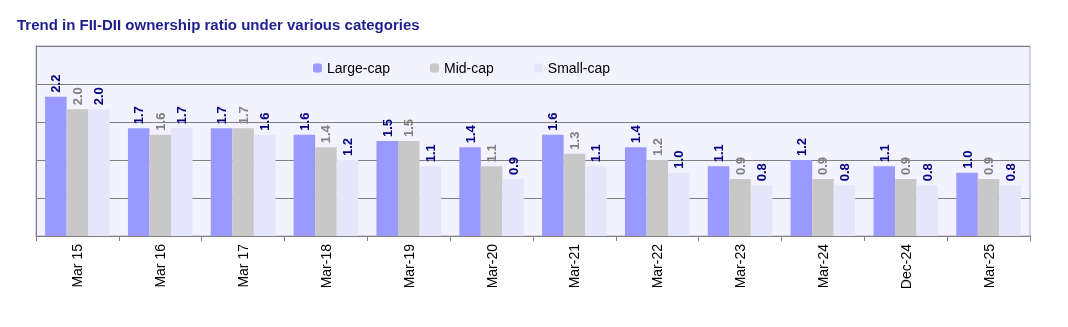 This screenshot has height=327, width=1068. Describe the element at coordinates (387, 127) in the screenshot. I see `data-label: 1.5` at that location.